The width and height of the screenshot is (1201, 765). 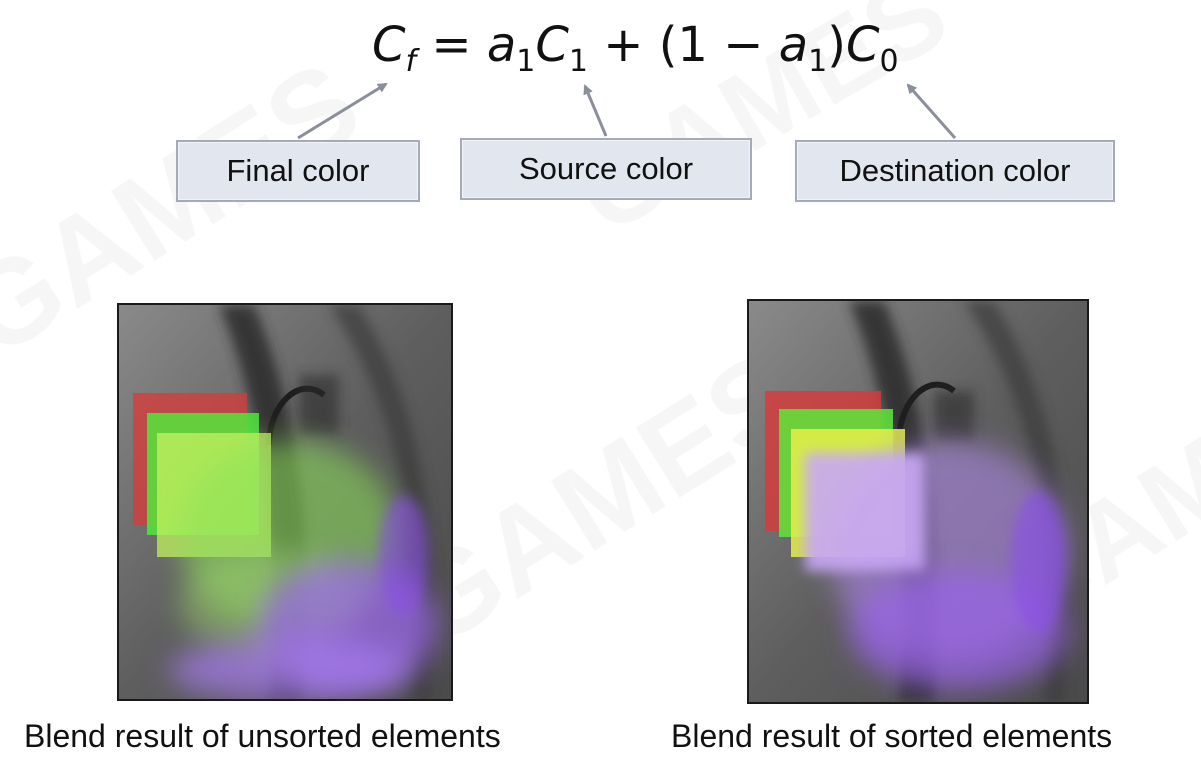 I want to click on paren-close: ), so click(x=836, y=45).